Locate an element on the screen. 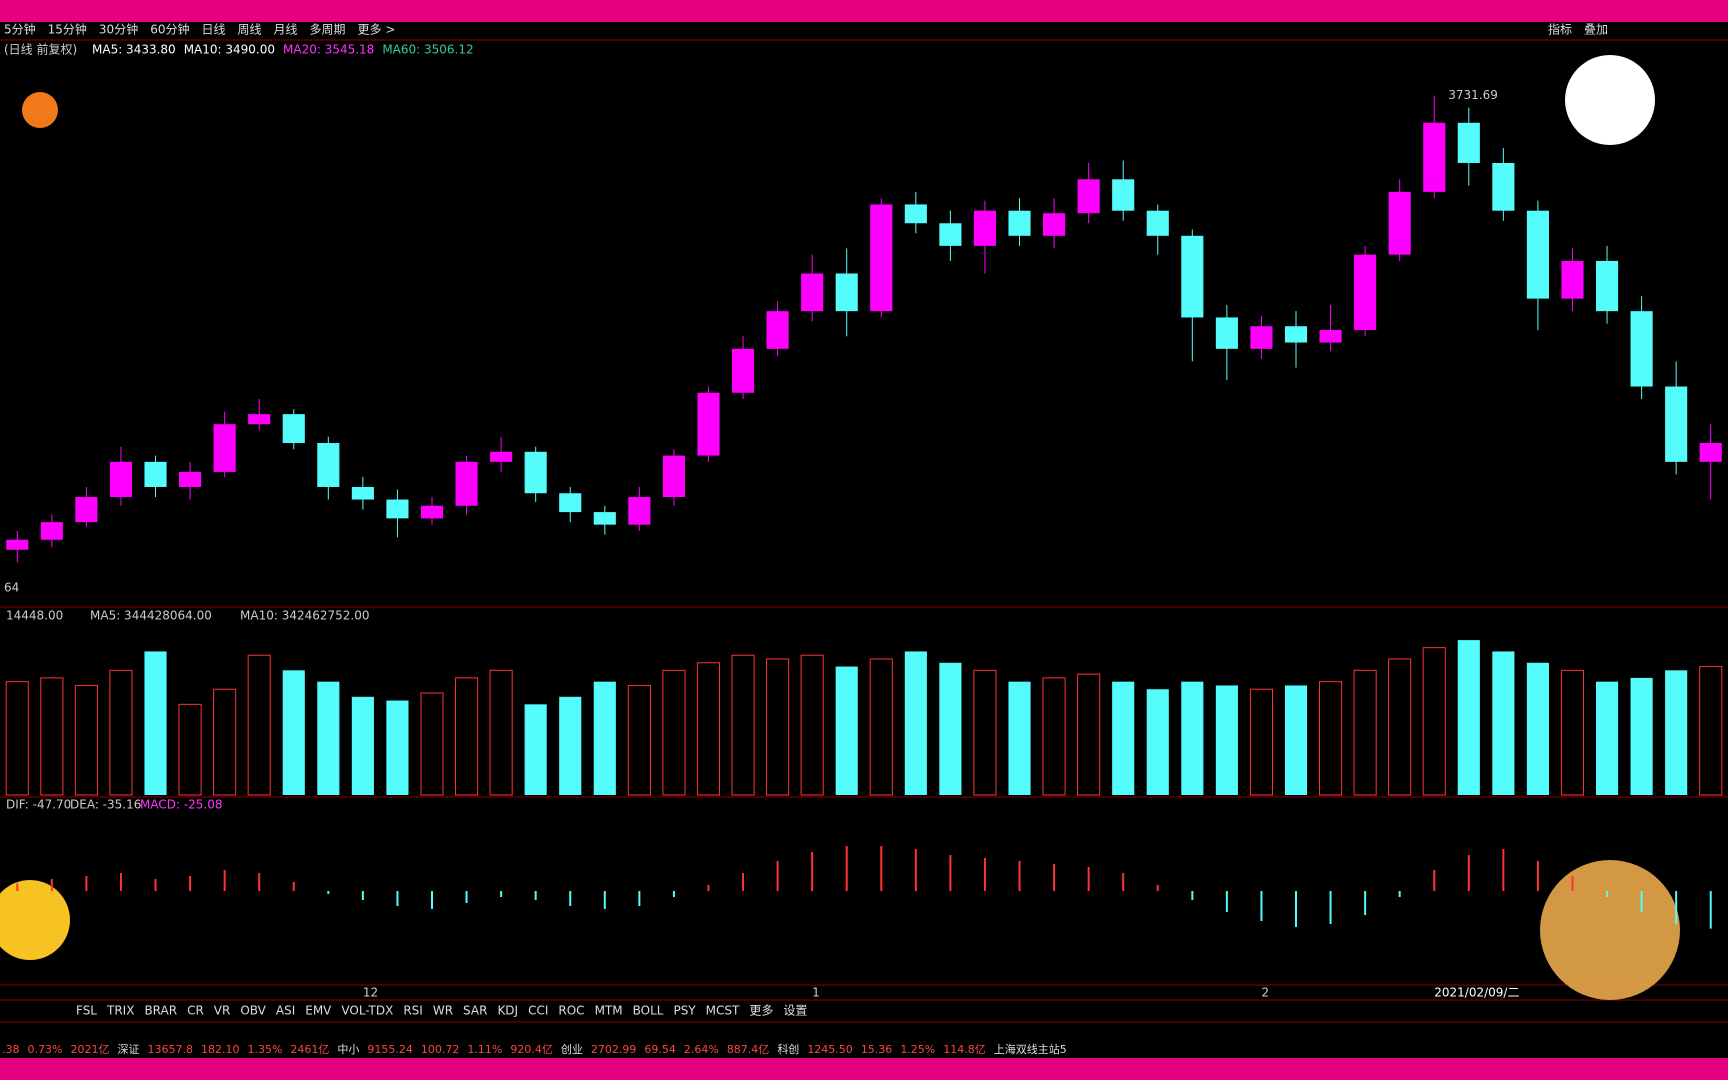 This screenshot has width=1728, height=1080. status-item: 100.72 is located at coordinates (440, 1049).